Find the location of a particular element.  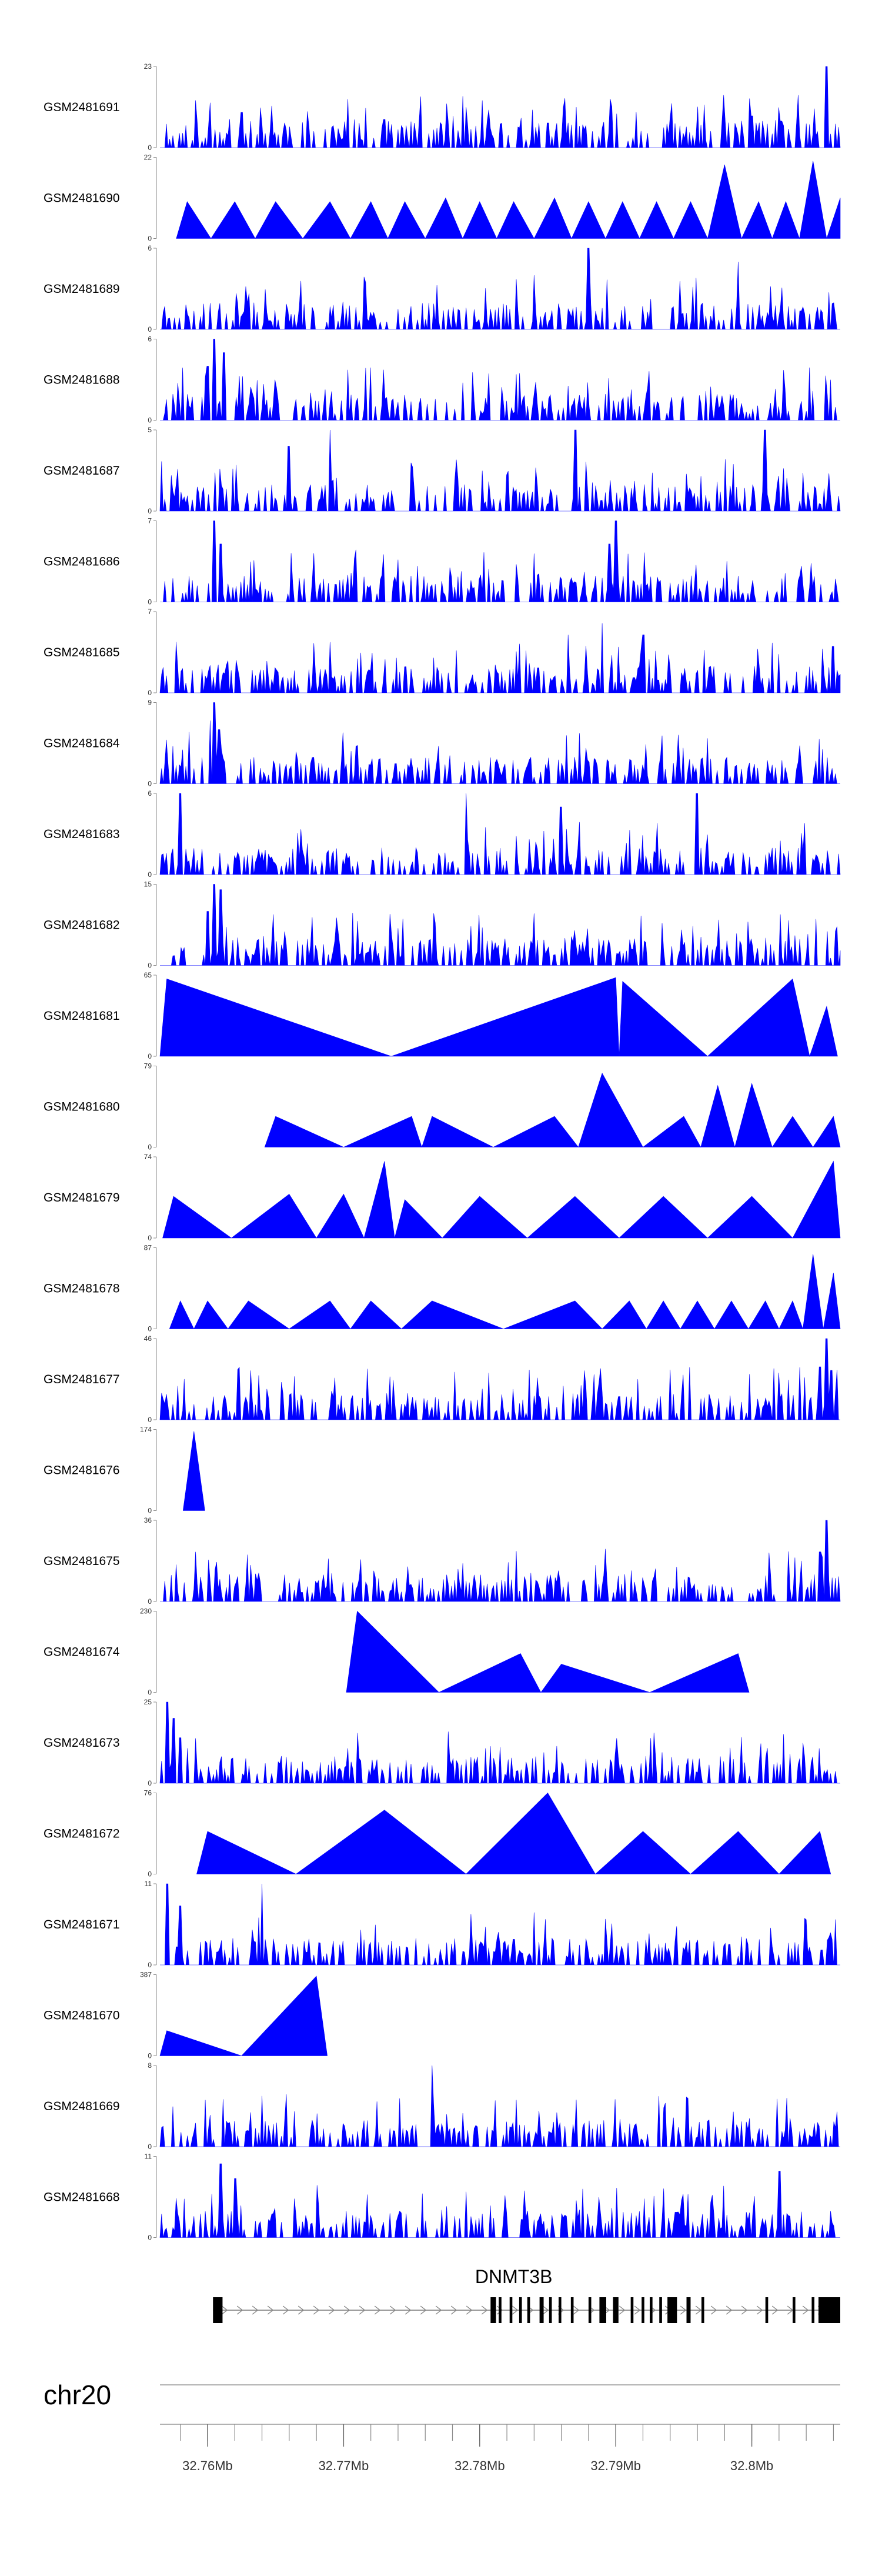

axis-tick-label: 32.78Mb is located at coordinates (480, 2465).